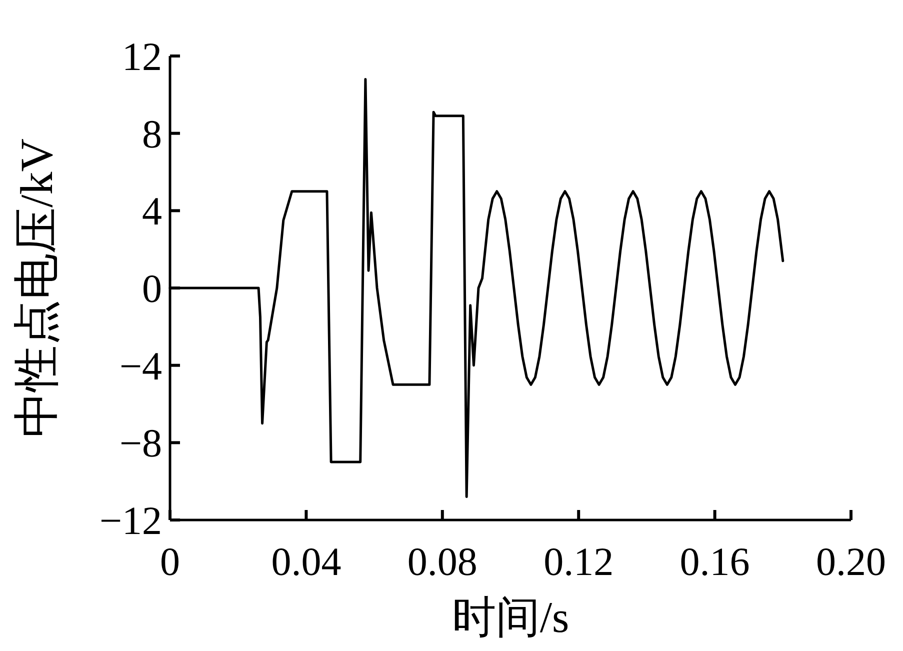 Image resolution: width=903 pixels, height=651 pixels. What do you see at coordinates (130, 520) in the screenshot?
I see `y-tick-label: −12` at bounding box center [130, 520].